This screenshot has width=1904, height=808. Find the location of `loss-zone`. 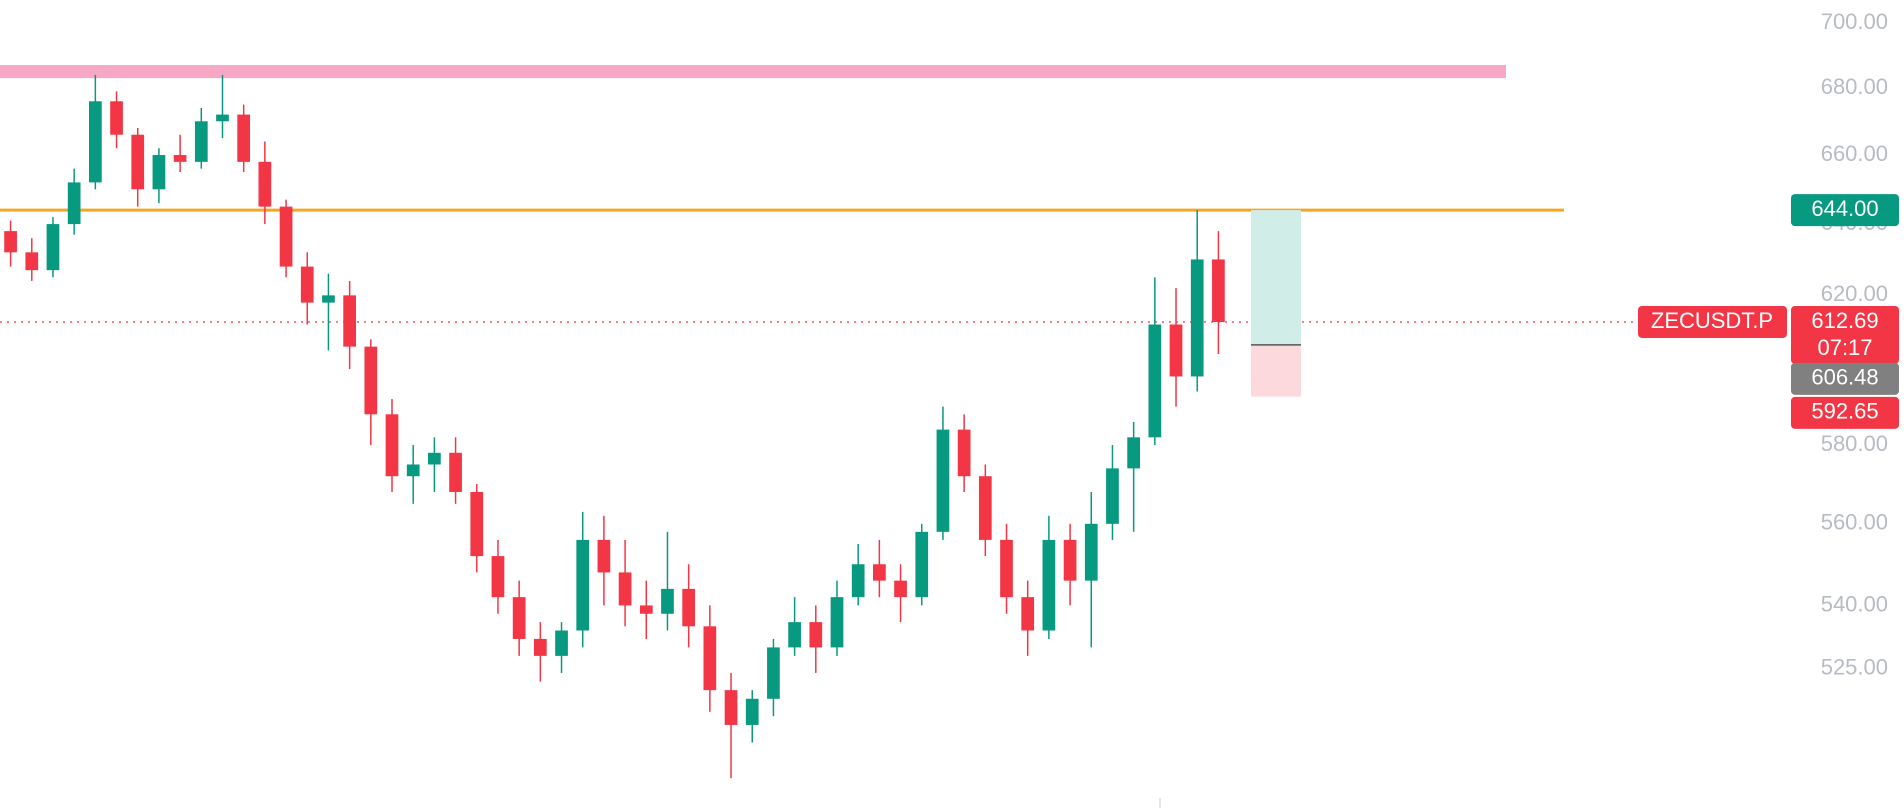

loss-zone is located at coordinates (1276, 370).